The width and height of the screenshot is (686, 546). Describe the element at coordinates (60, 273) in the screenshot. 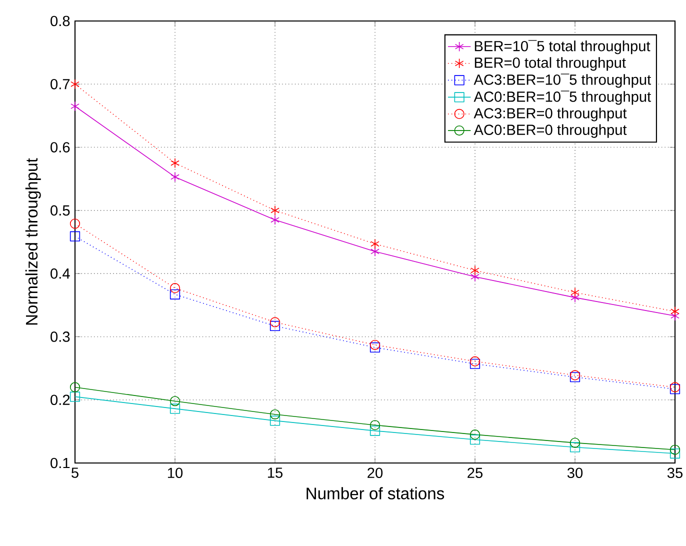

I see `y-tick-label: 0.4` at that location.